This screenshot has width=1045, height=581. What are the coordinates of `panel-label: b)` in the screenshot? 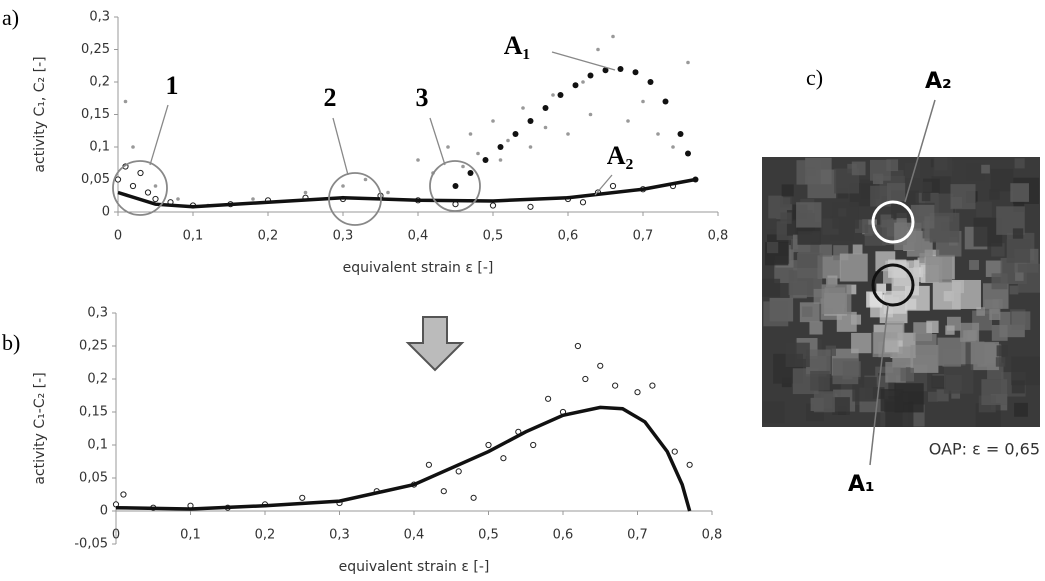 It's located at (11, 342).